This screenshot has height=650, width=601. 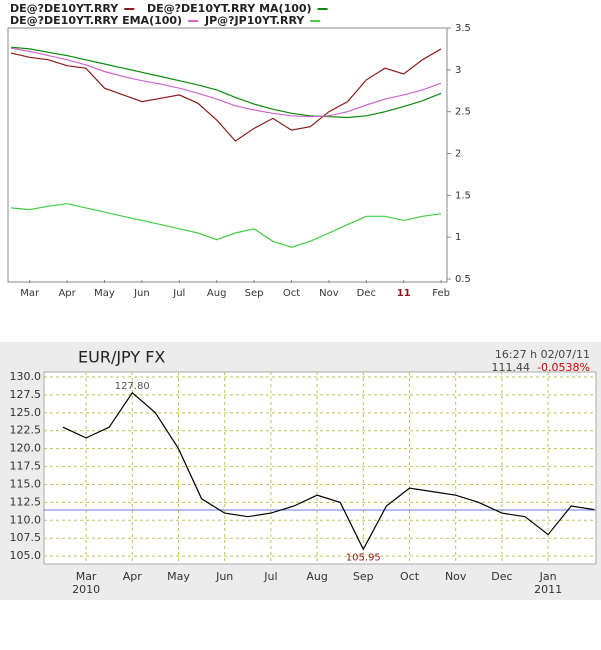 I want to click on y-tick-label: 120.0, so click(x=26, y=448).